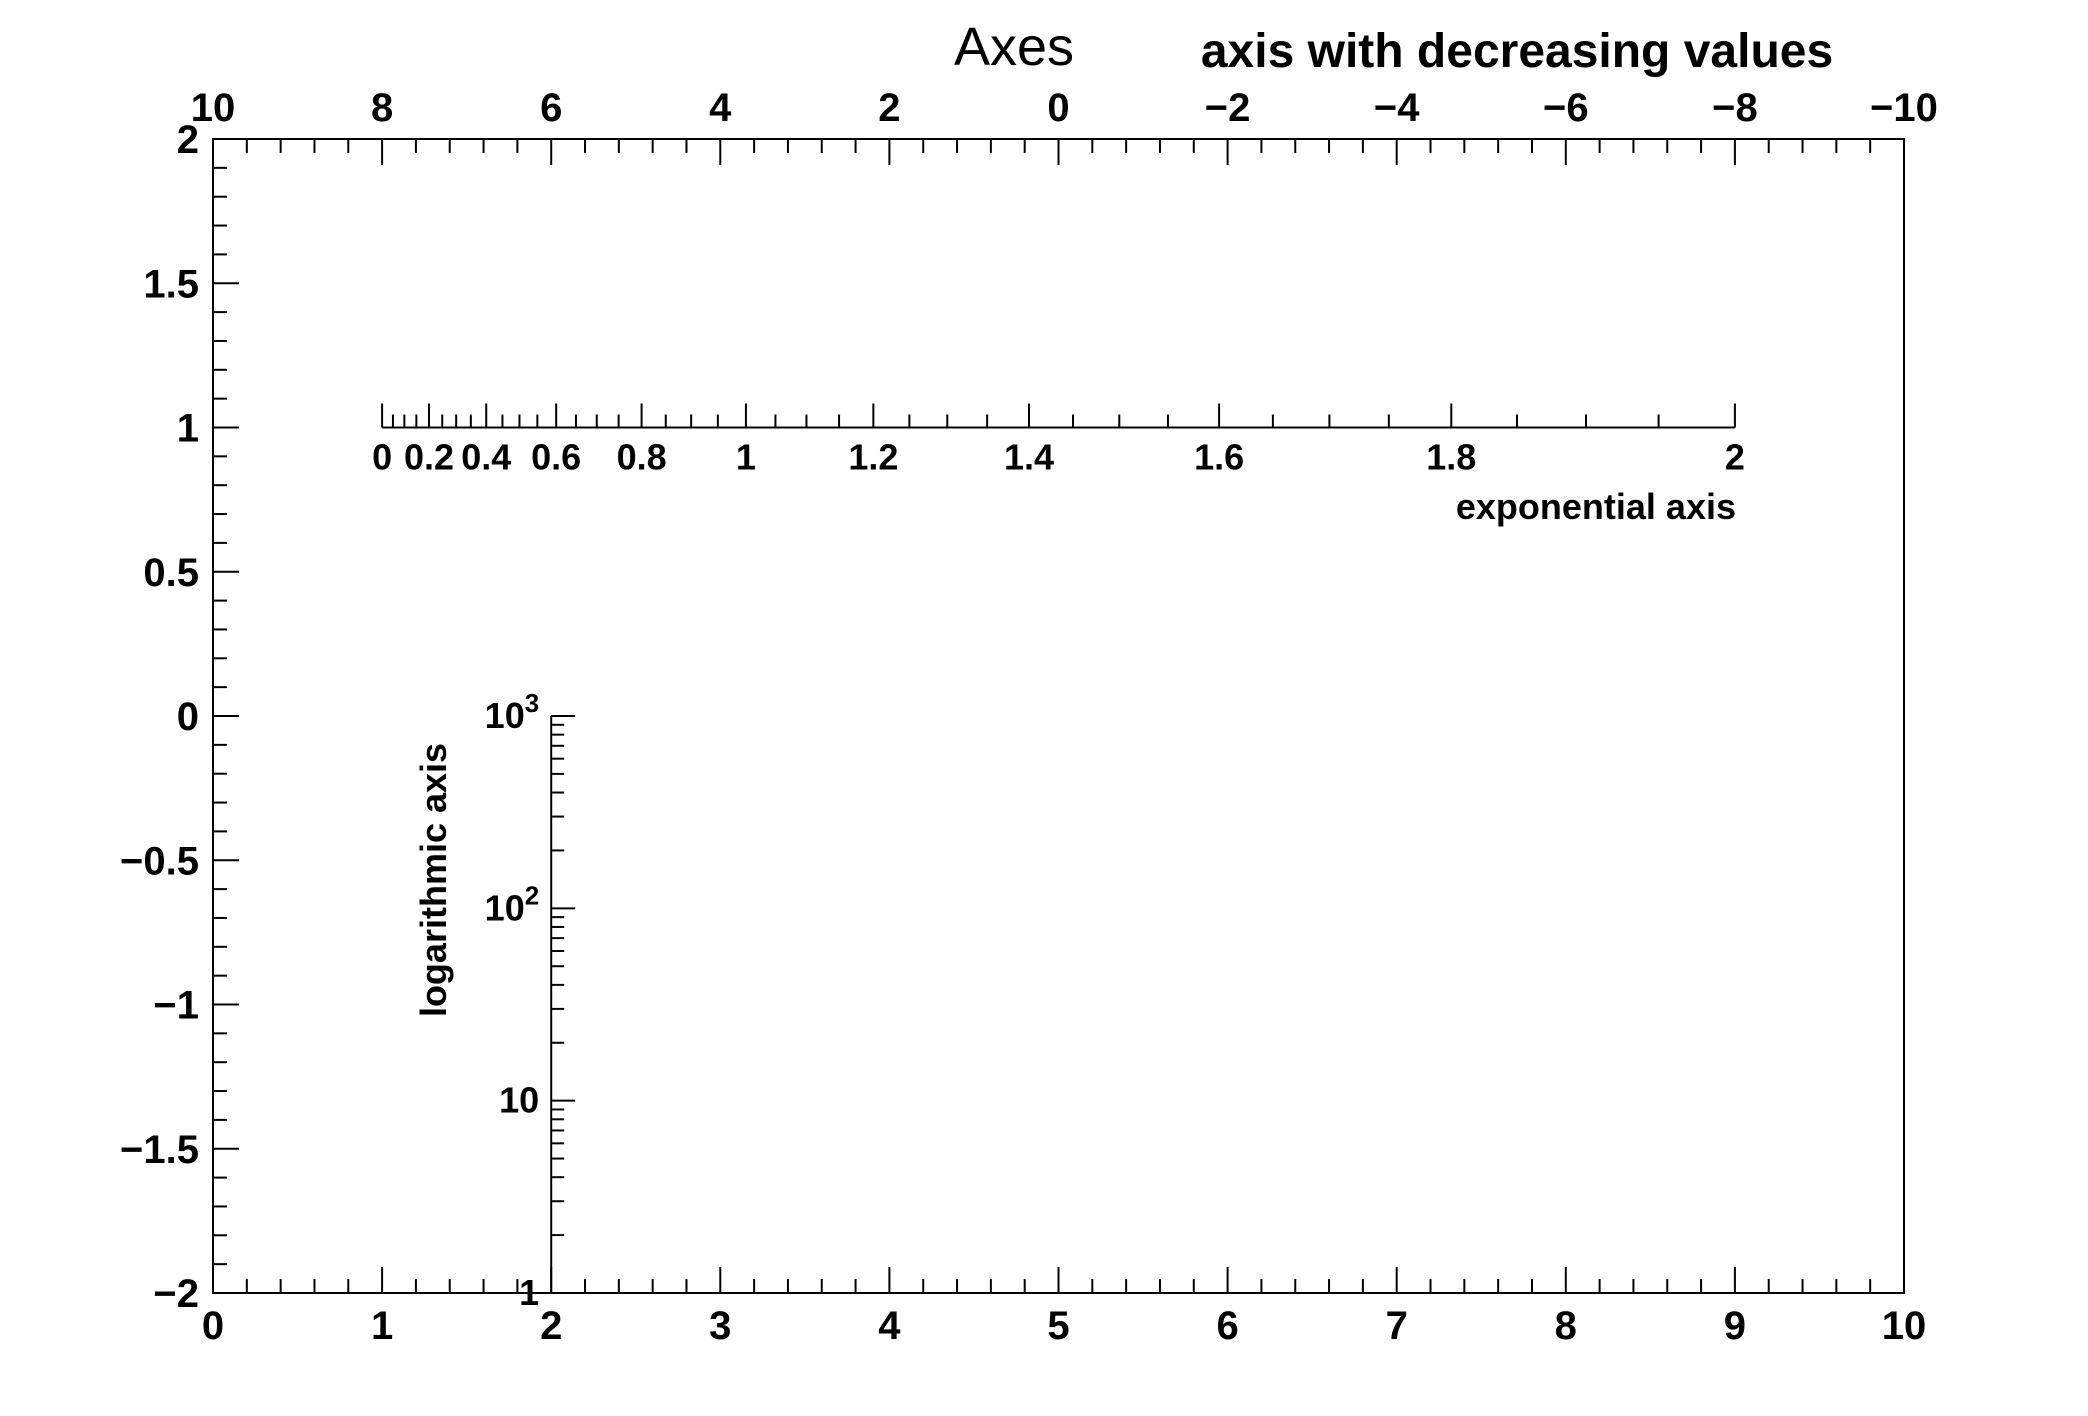  I want to click on tick-label: −8, so click(1735, 108).